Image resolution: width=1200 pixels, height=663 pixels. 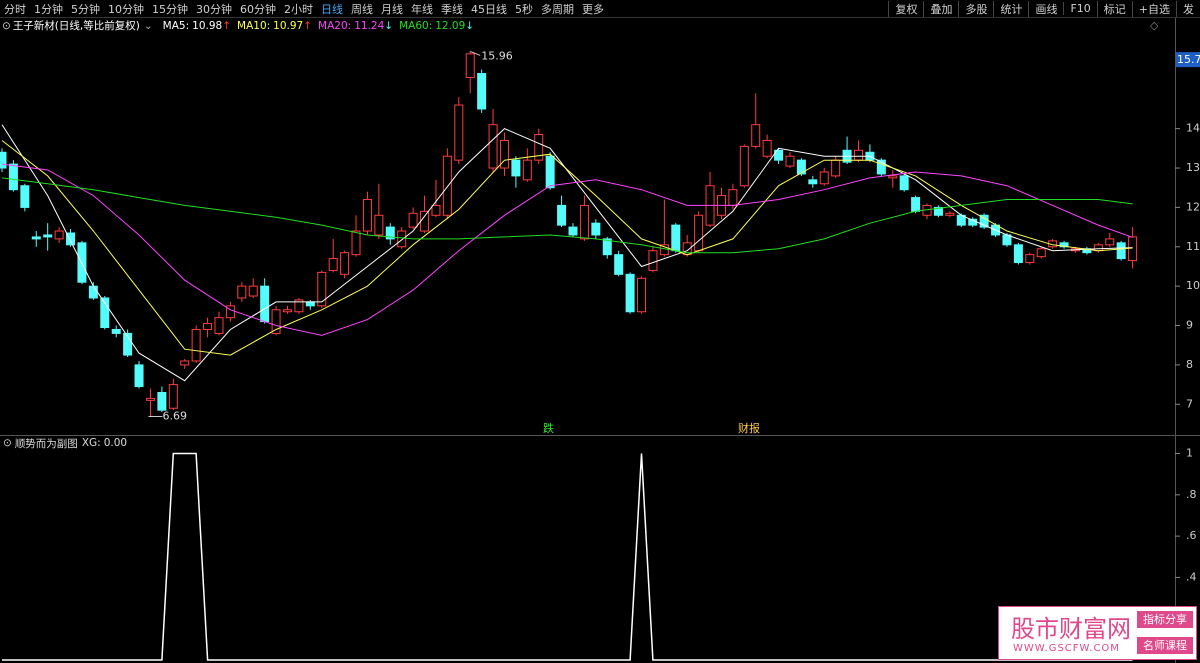 What do you see at coordinates (15, 9) in the screenshot?
I see `toolbar-tab: 分时` at bounding box center [15, 9].